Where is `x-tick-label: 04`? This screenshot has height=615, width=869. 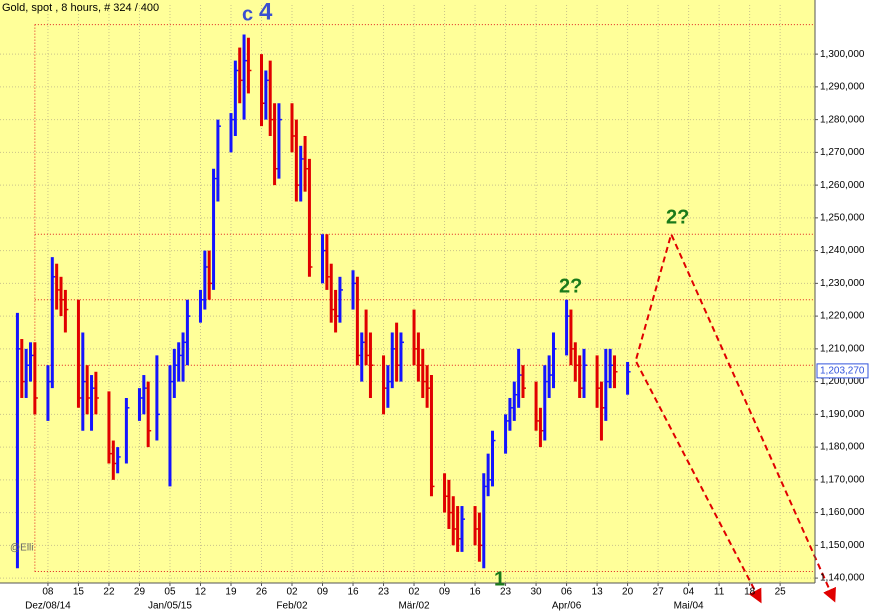
x-tick-label: 04 is located at coordinates (689, 592).